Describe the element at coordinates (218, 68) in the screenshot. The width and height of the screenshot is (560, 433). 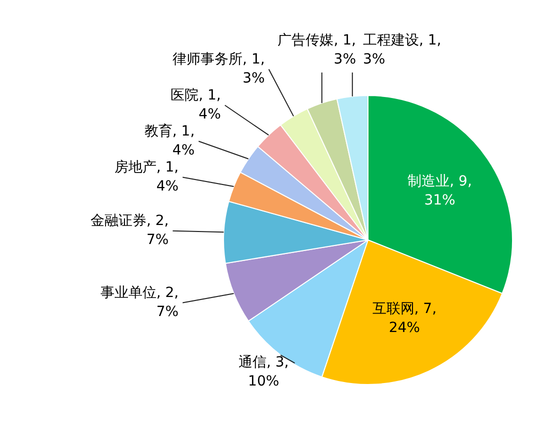
I see `slice-label: 律师事务所, 1, 3%` at that location.